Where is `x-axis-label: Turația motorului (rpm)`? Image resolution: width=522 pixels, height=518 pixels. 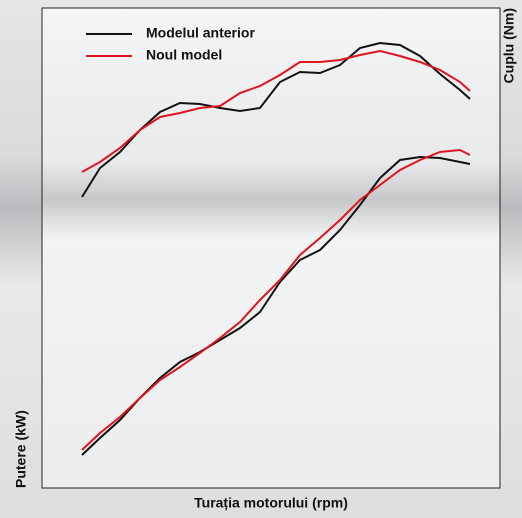
x-axis-label: Turația motorului (rpm) is located at coordinates (271, 503).